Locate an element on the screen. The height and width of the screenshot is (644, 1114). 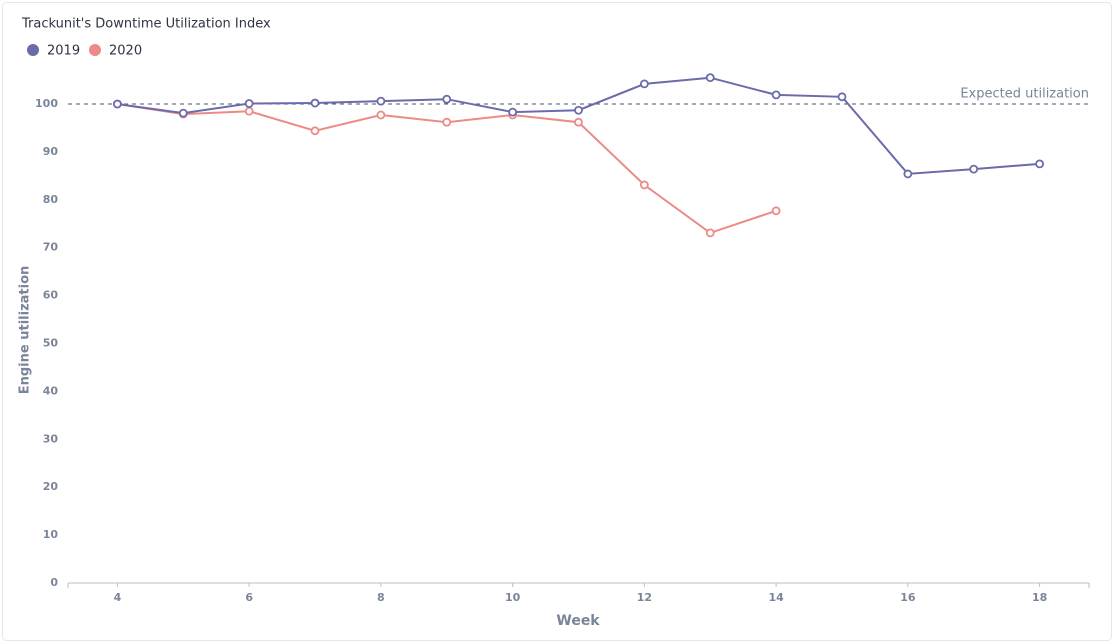
x-tick-label: 16 is located at coordinates (908, 597).